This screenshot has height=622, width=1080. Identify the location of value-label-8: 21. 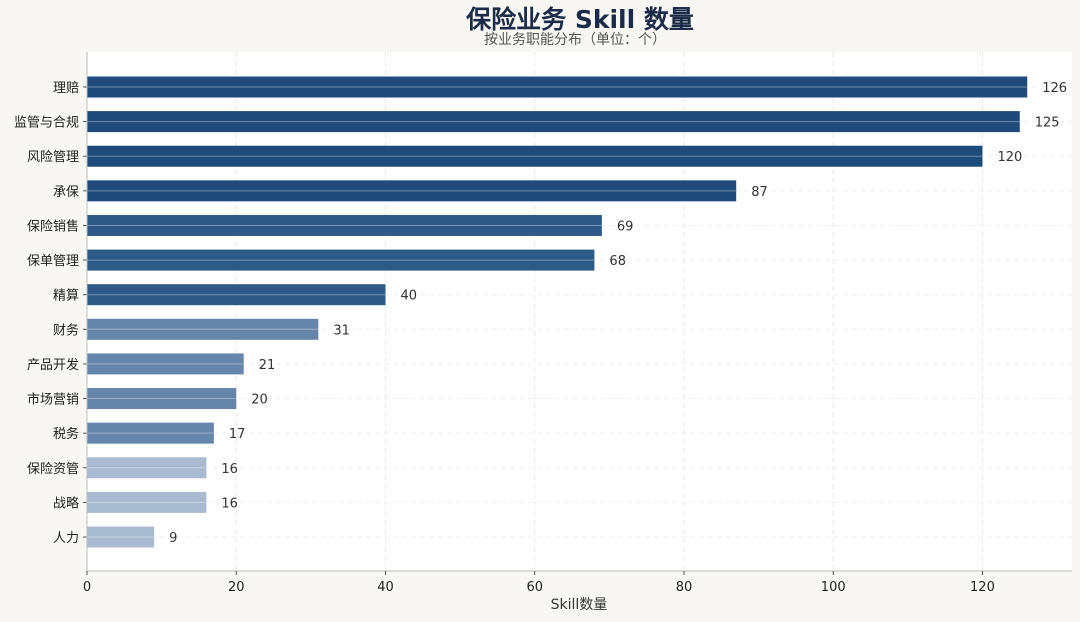
(267, 365).